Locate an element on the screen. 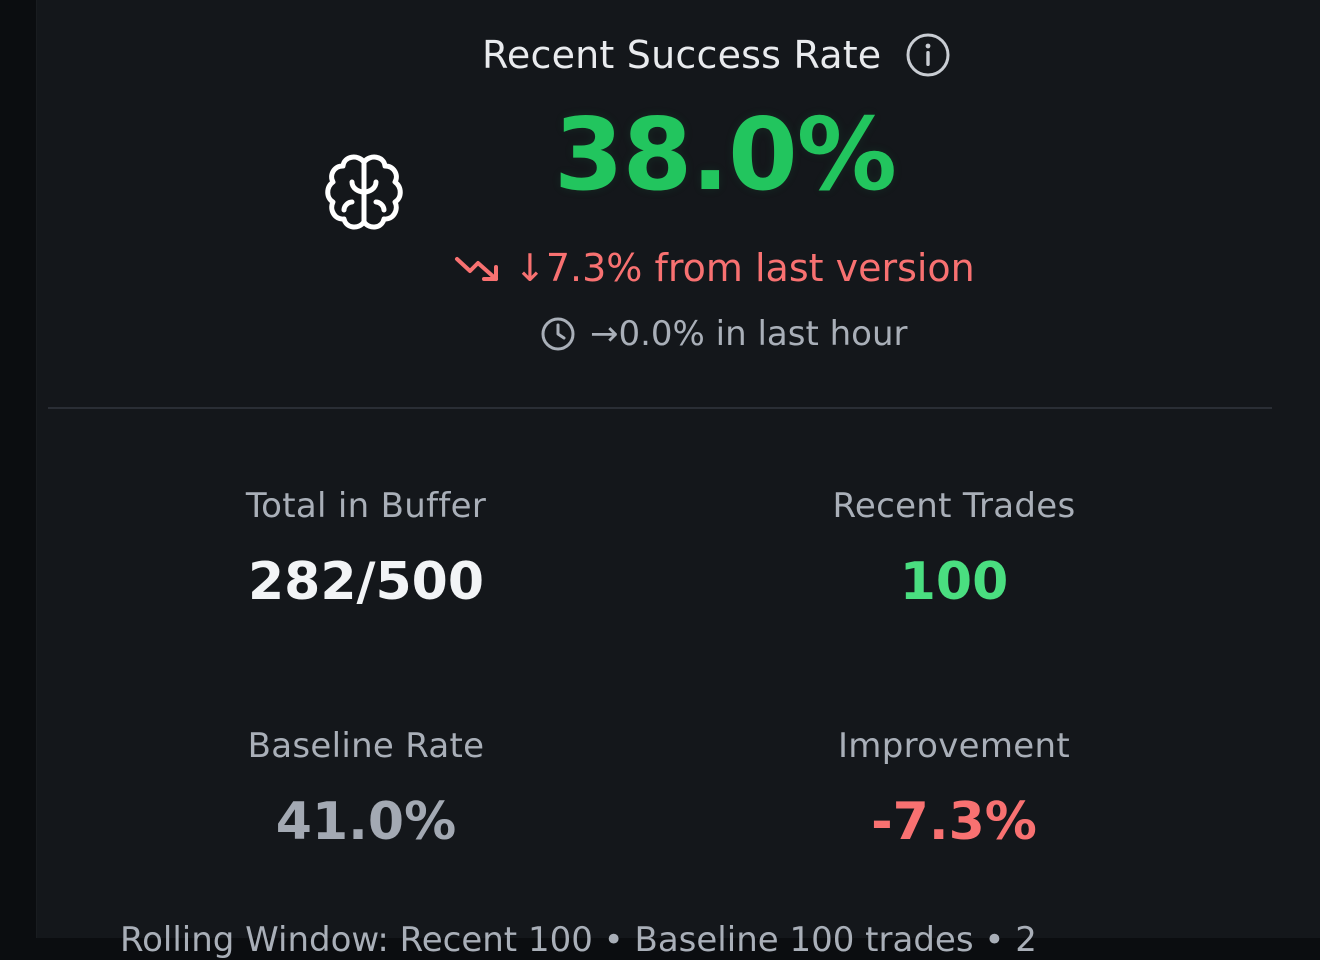  info-circle-icon is located at coordinates (928, 55).